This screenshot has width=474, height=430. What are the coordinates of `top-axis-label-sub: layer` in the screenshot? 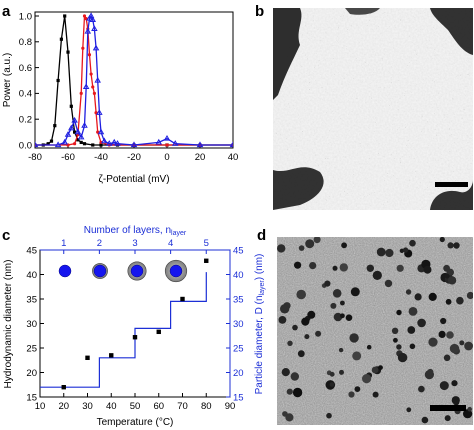 It's located at (179, 233).